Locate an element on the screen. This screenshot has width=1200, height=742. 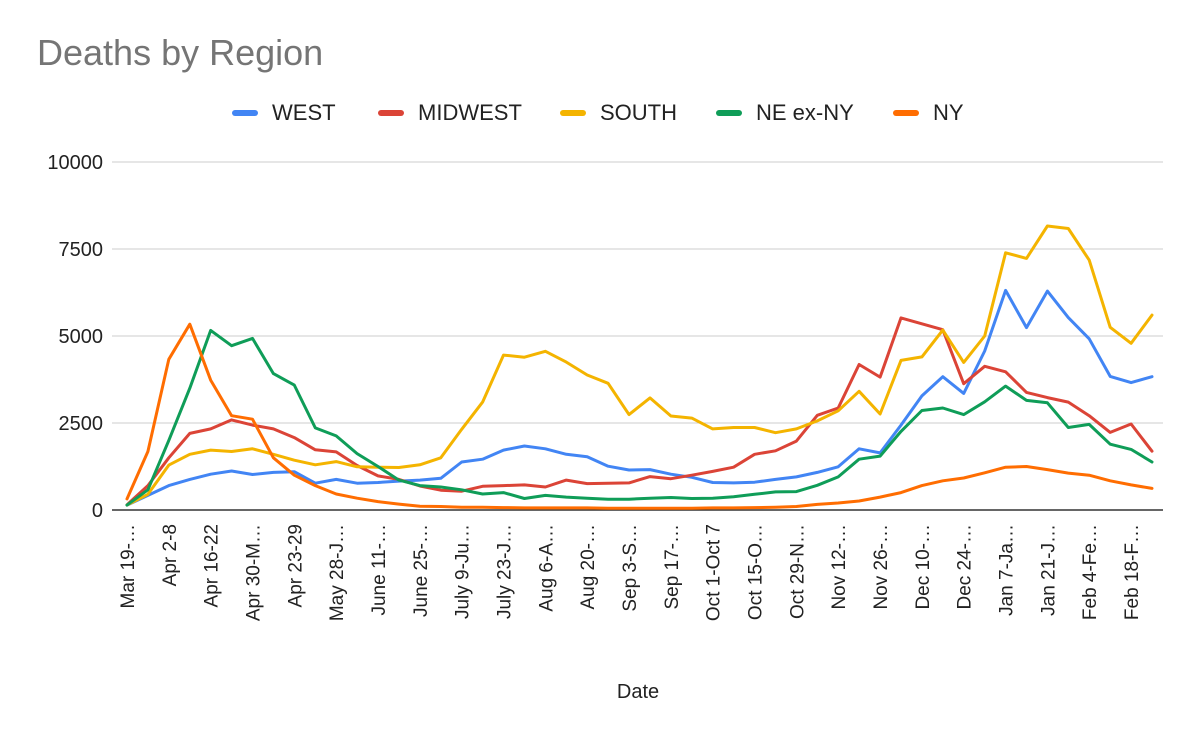
x-axis-title: Date is located at coordinates (638, 692).